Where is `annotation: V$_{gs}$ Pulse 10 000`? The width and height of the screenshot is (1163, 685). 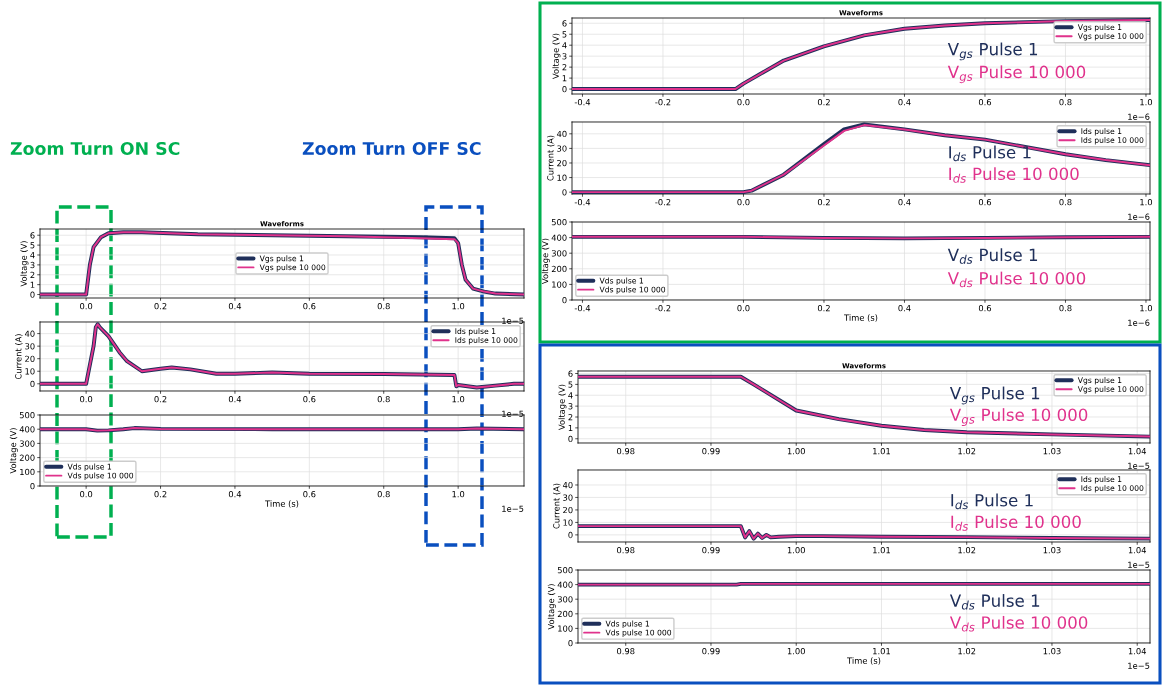 annotation: V$_{gs}$ Pulse 10 000 is located at coordinates (1016, 74).